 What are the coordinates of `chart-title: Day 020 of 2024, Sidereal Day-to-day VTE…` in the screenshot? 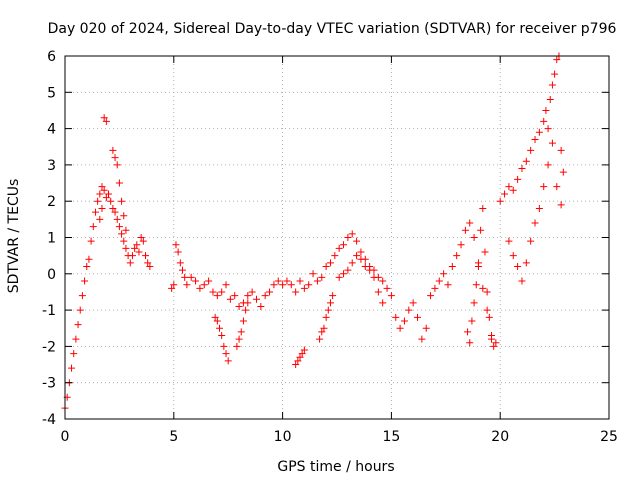 It's located at (332, 29).